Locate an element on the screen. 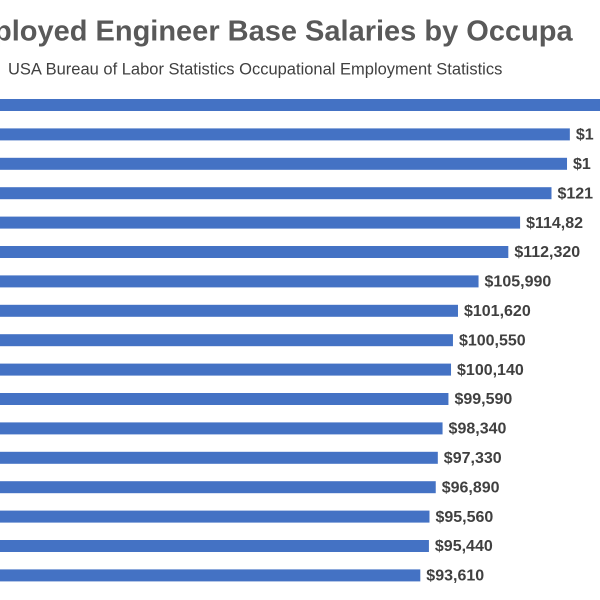 This screenshot has height=600, width=600. value-label: $121 is located at coordinates (575, 193).